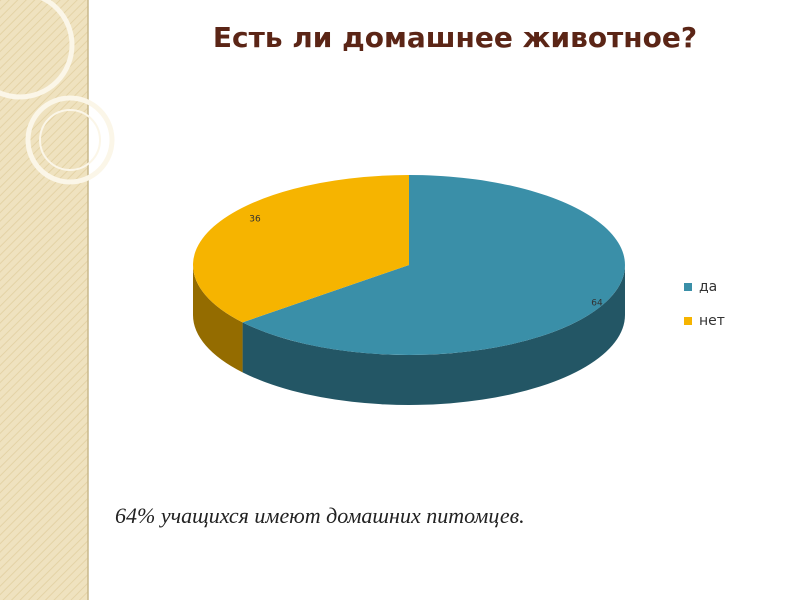  What do you see at coordinates (57, 300) in the screenshot?
I see `side-decoration` at bounding box center [57, 300].